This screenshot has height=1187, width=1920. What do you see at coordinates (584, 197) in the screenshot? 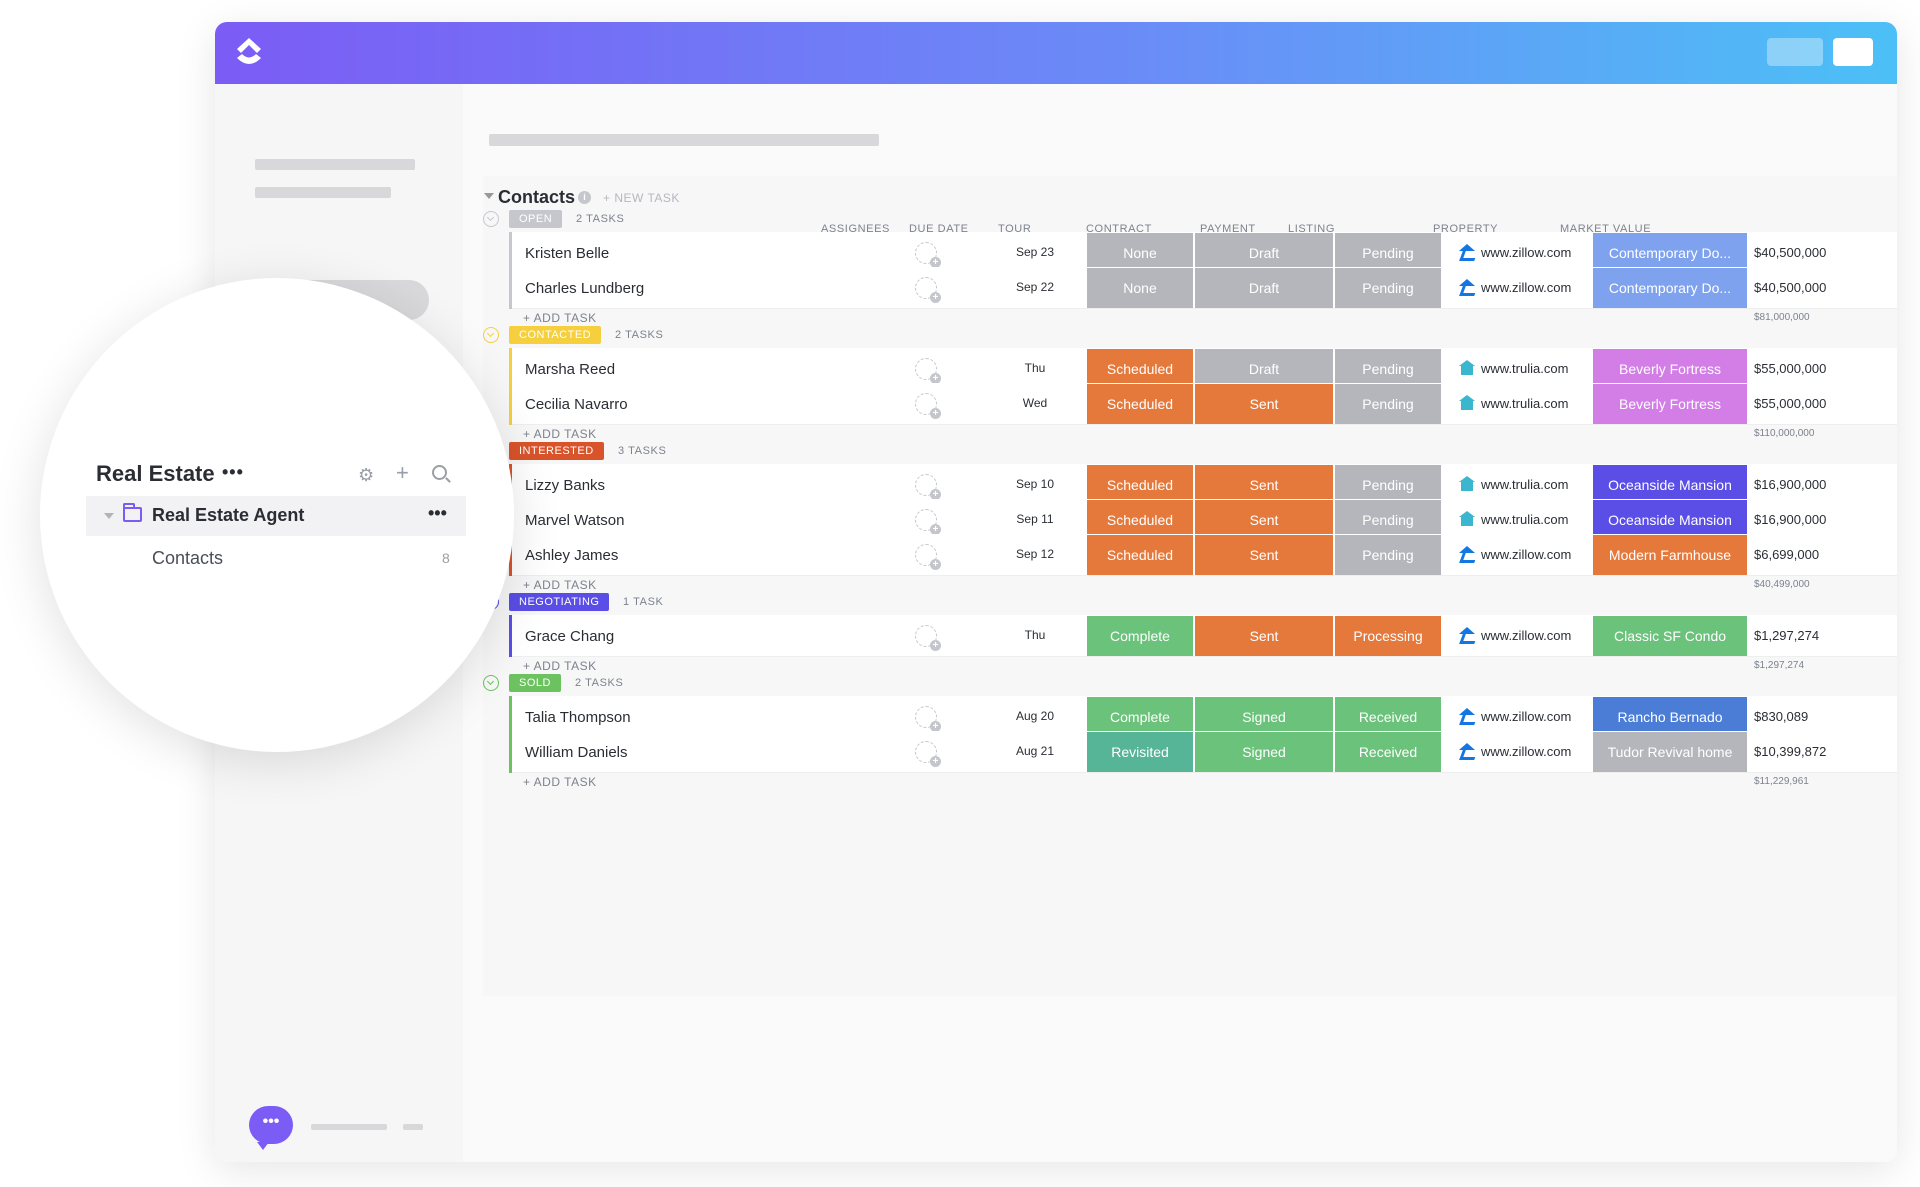
I see `info-icon: i` at bounding box center [584, 197].